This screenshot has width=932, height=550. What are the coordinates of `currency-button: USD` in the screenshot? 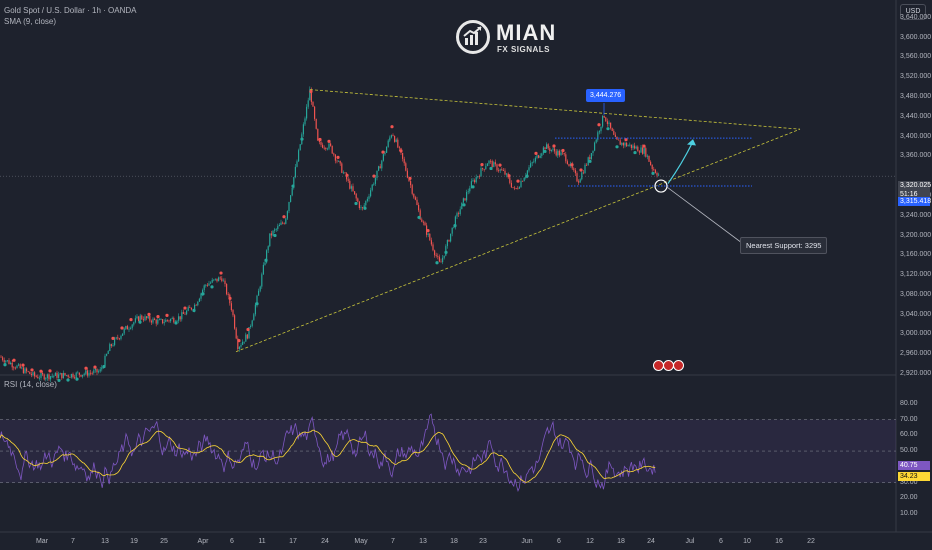 It's located at (913, 12).